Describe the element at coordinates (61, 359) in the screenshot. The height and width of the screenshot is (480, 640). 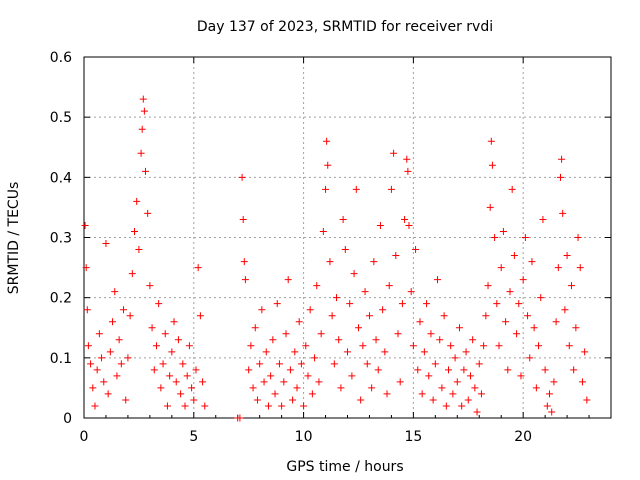
I see `y-tick-label: 0.1` at that location.